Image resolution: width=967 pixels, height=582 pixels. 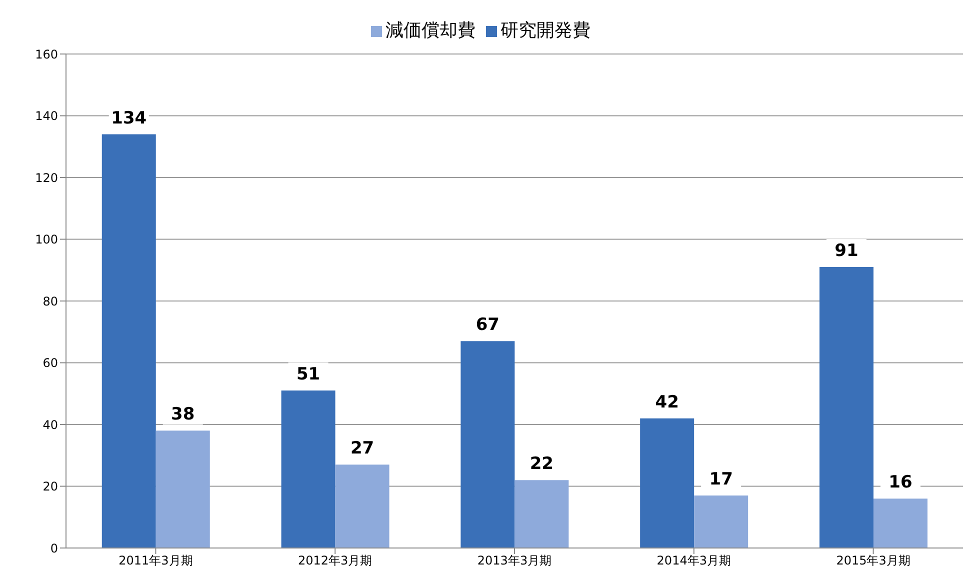 I want to click on data-label: 134, so click(x=129, y=118).